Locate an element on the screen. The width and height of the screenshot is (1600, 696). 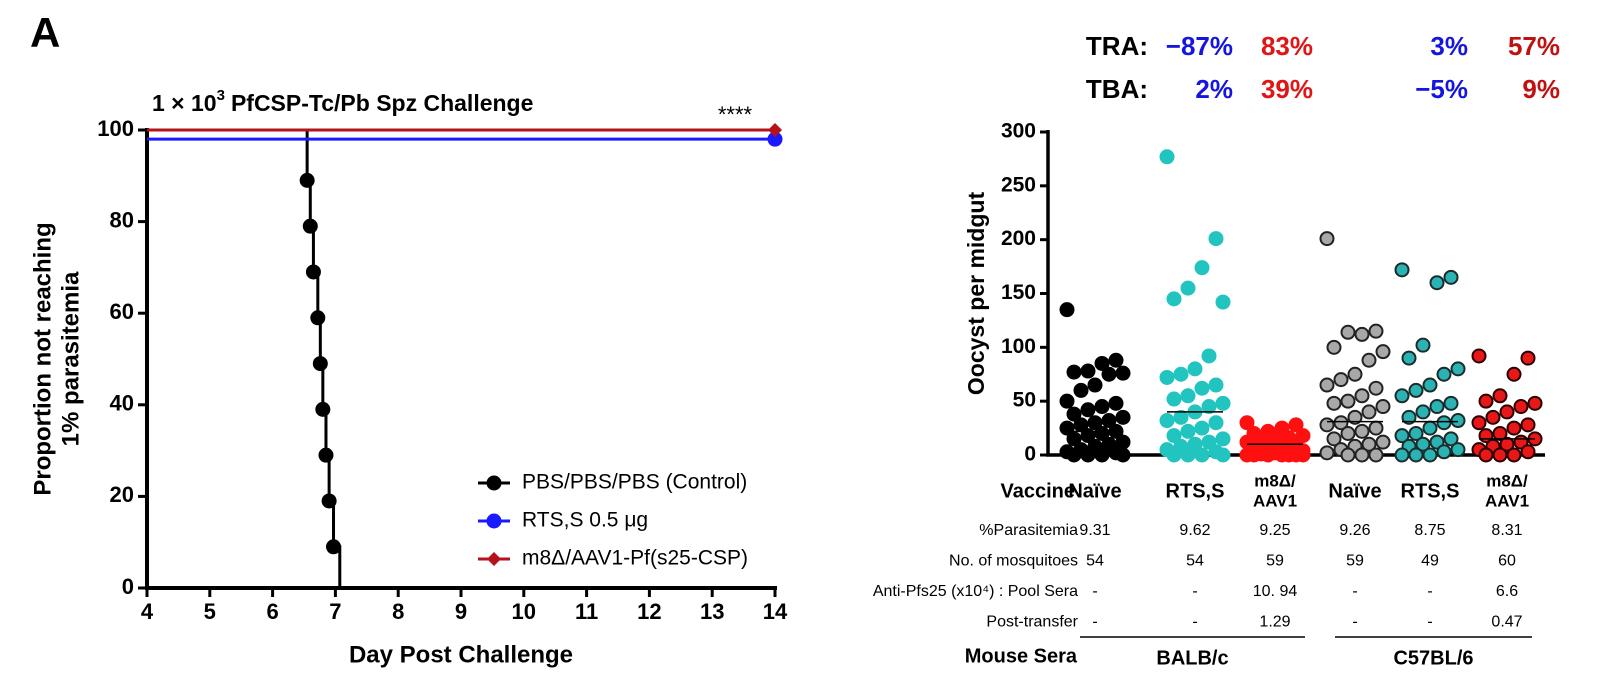
table-cell: 0.47 is located at coordinates (1506, 622).